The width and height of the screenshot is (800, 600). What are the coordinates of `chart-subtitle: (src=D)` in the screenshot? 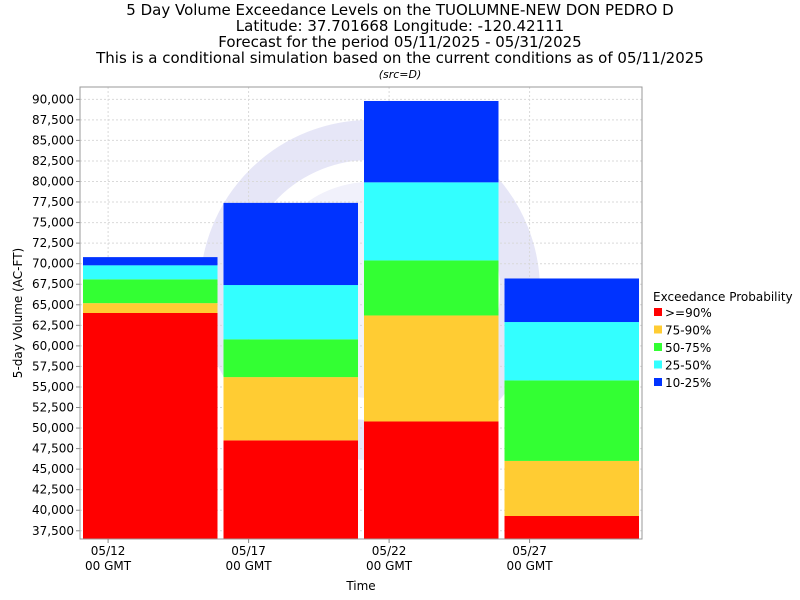 It's located at (400, 74).